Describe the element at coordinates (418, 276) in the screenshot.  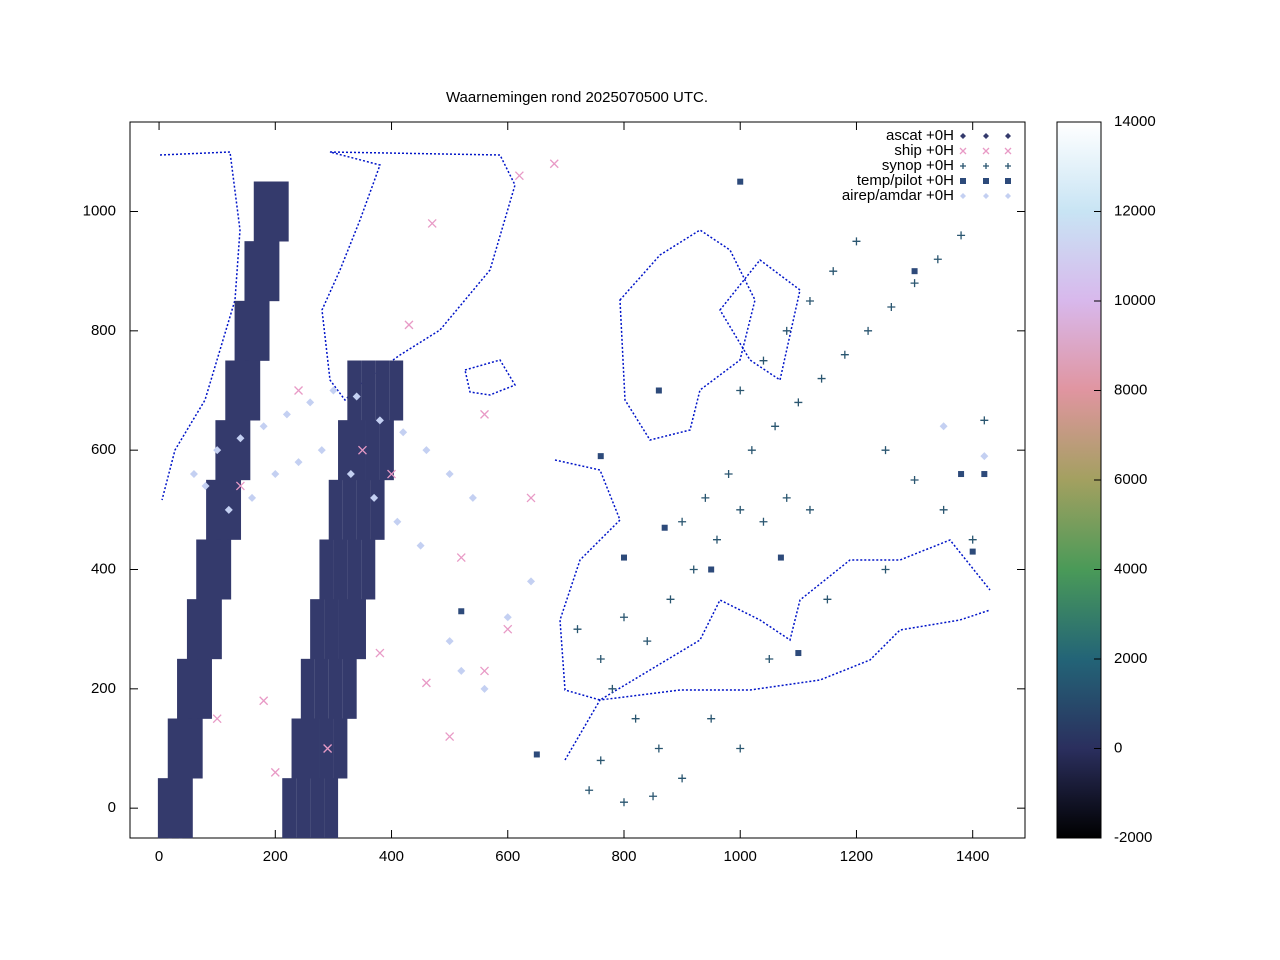
I see `coast-greenland` at that location.